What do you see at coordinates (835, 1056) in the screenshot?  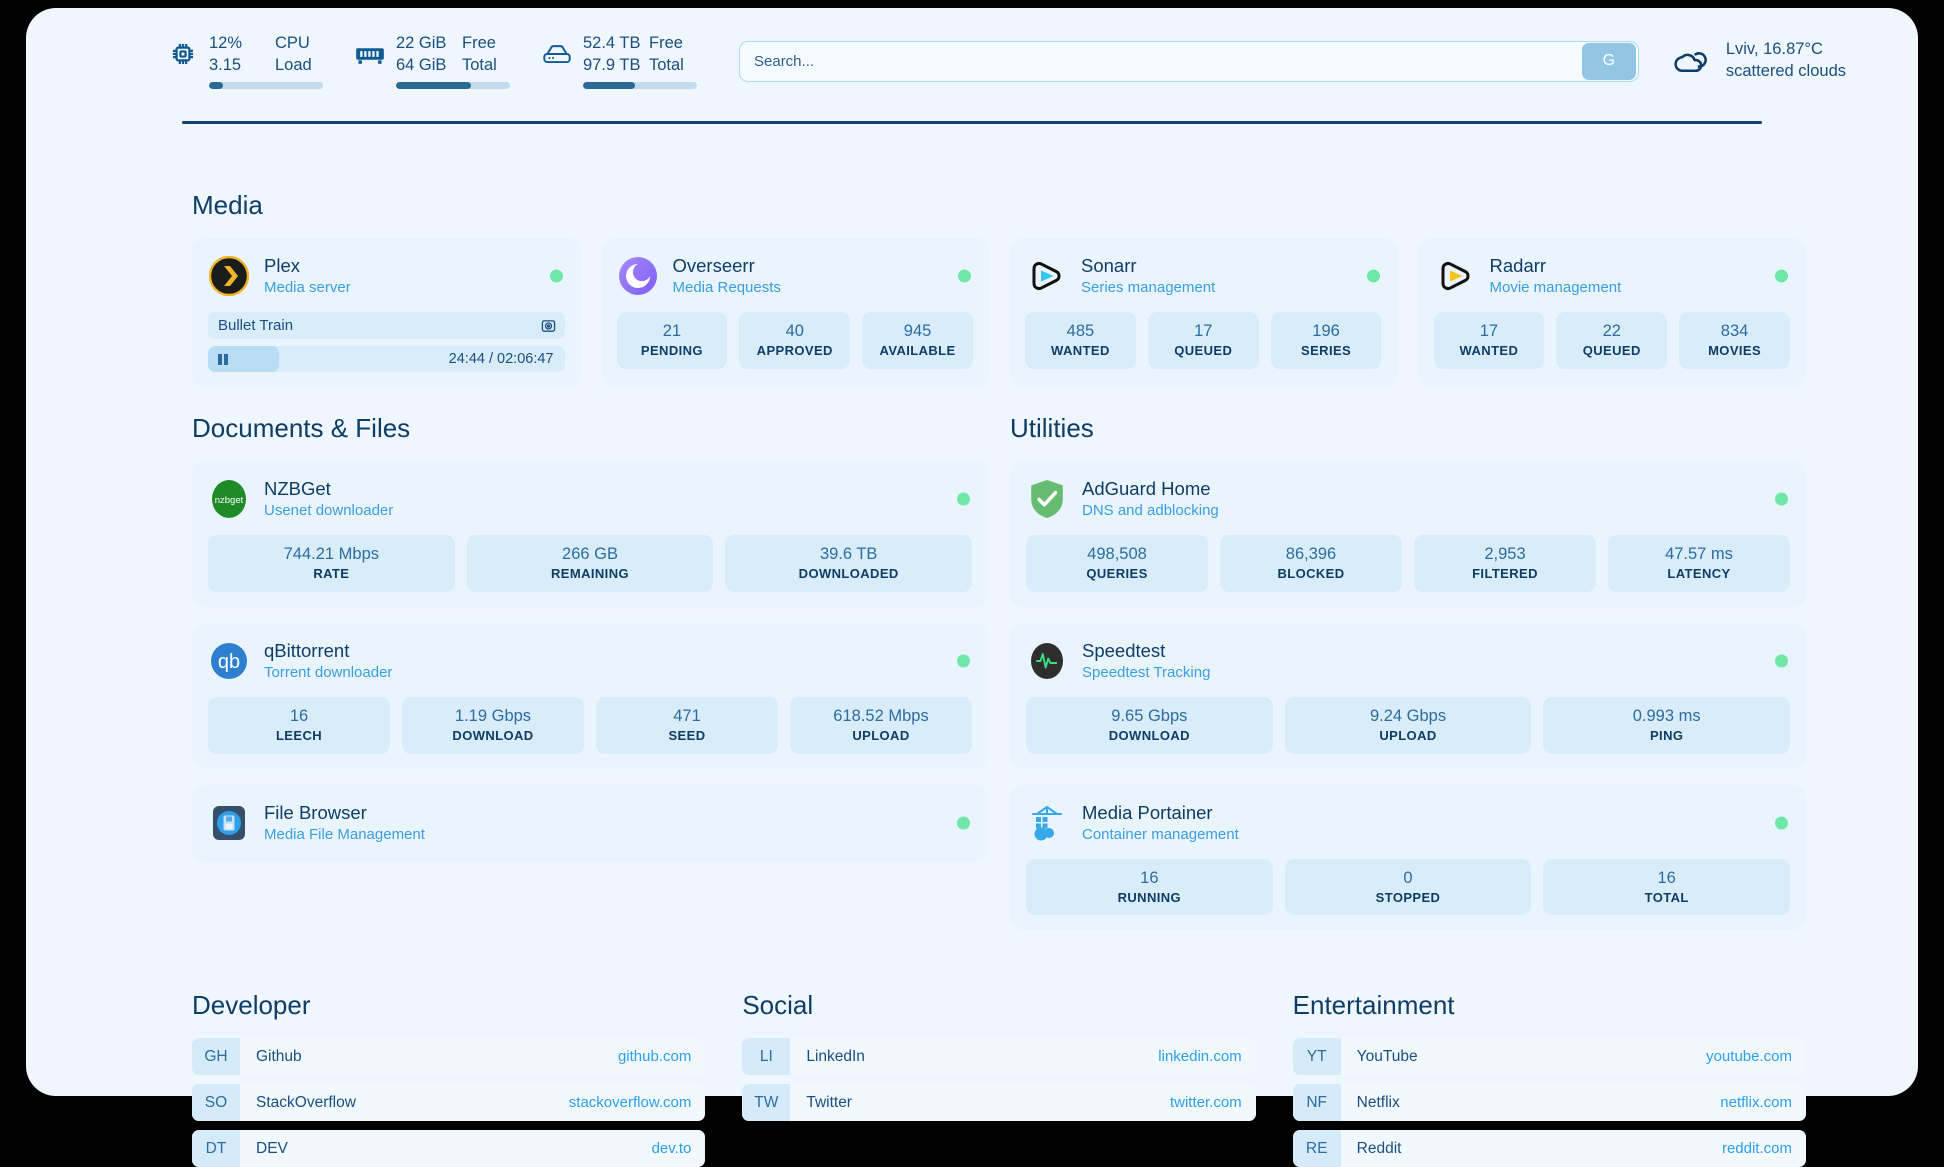 I see `bookmark-name: LinkedIn` at bounding box center [835, 1056].